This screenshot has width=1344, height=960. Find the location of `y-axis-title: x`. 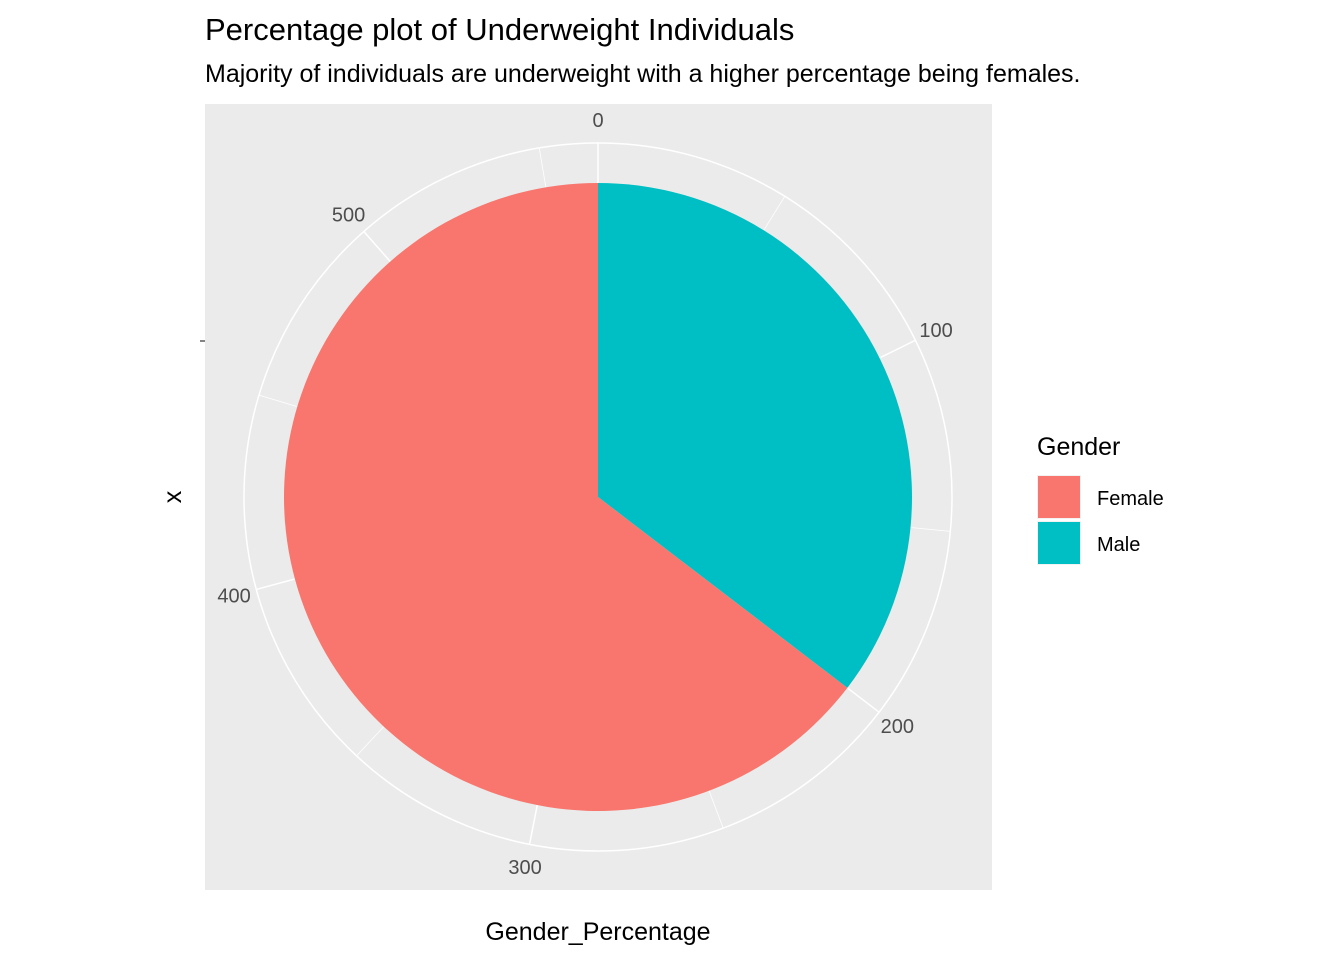

y-axis-title: x is located at coordinates (173, 496).